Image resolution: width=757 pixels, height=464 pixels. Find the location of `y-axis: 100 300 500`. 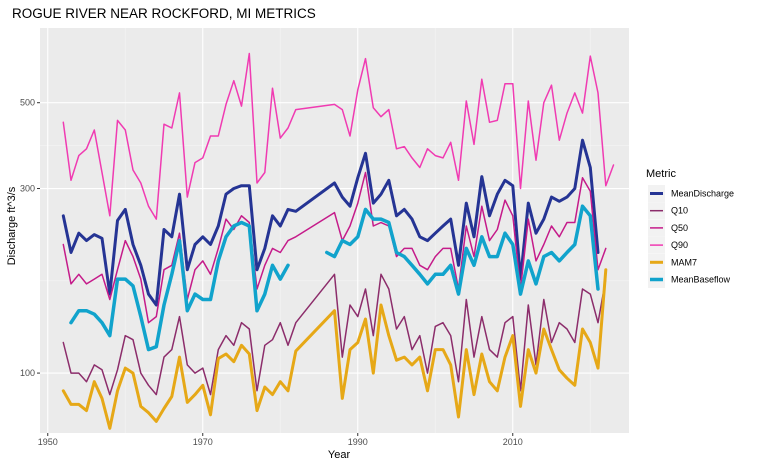

y-axis: 100 300 500 is located at coordinates (30, 238).